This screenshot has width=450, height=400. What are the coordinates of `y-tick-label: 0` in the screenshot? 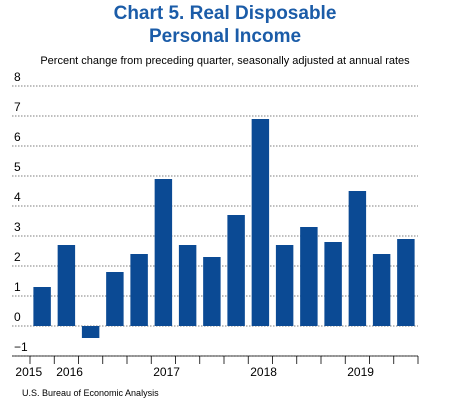 It's located at (17, 317).